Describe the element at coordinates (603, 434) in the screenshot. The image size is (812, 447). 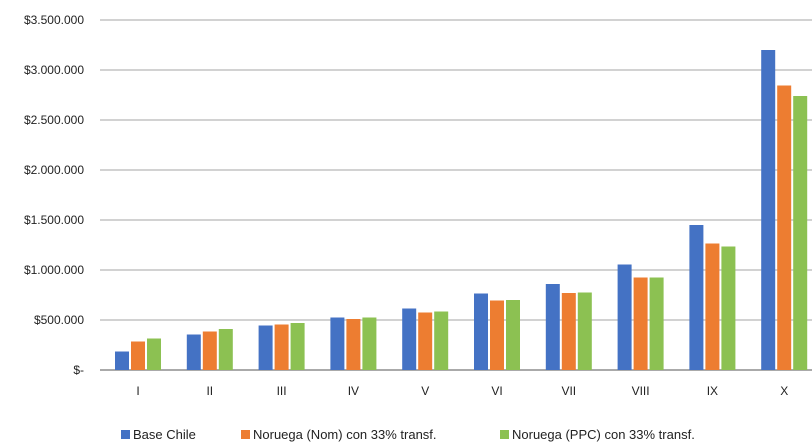
I see `legend-label-noruega-ppc: Noruega (PPC) con 33% transf.` at that location.